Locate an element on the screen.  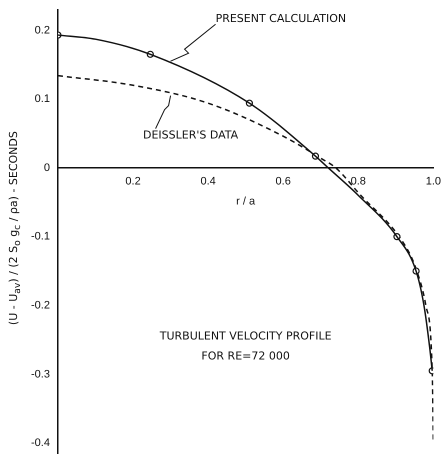
x-tick-label: 0.8 is located at coordinates (358, 181).